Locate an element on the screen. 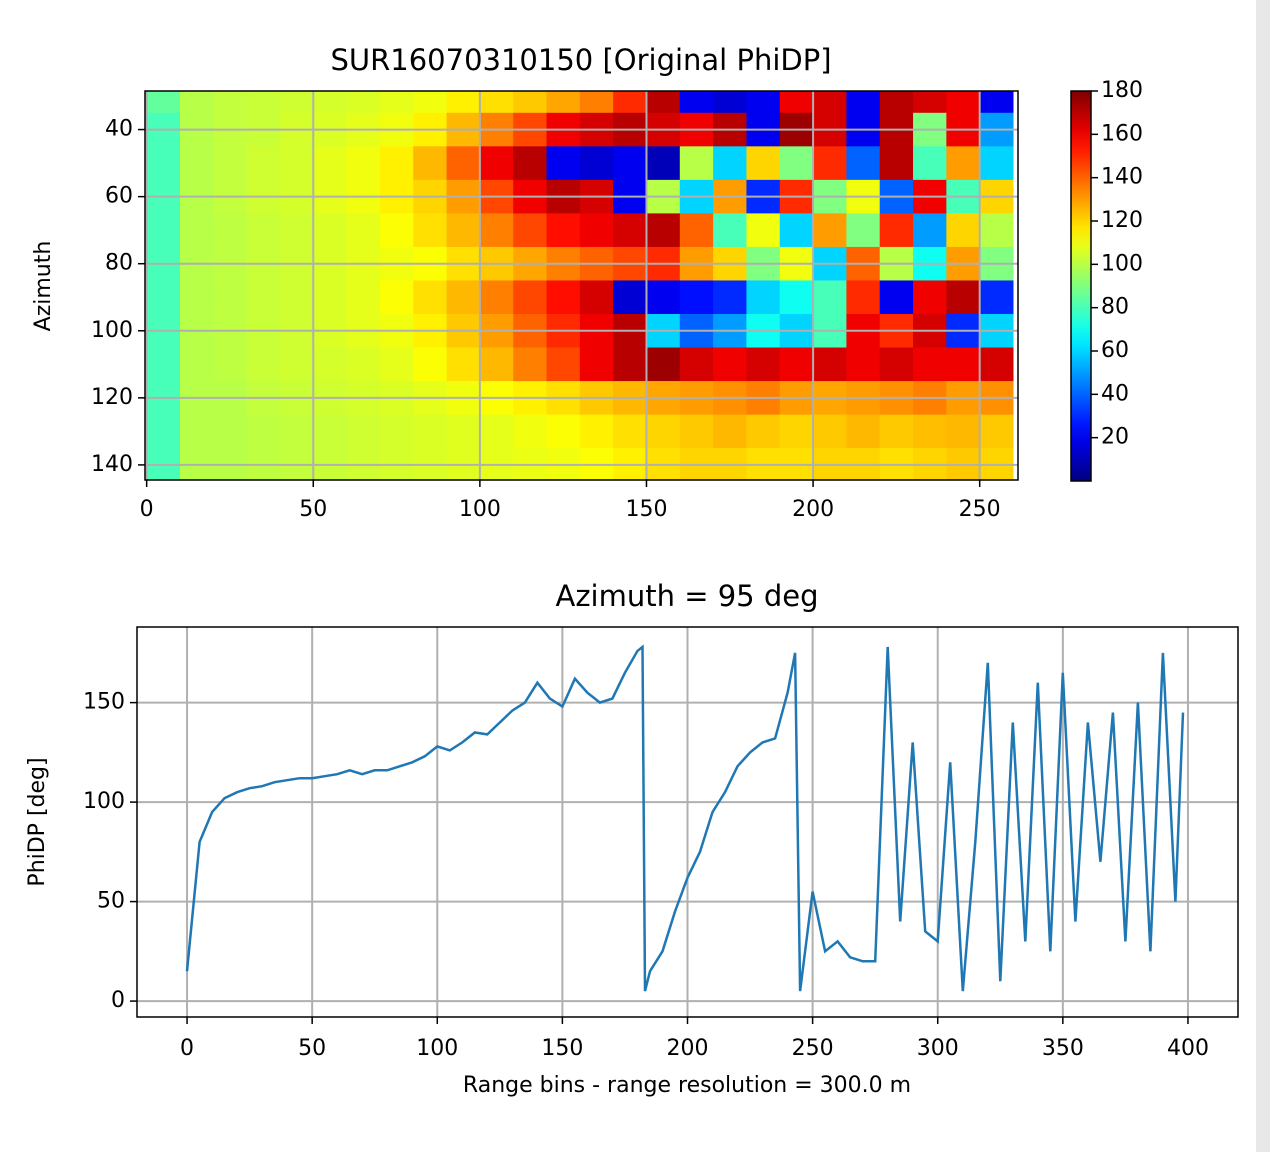 The width and height of the screenshot is (1270, 1152). y-tick-label: 120 is located at coordinates (112, 397).